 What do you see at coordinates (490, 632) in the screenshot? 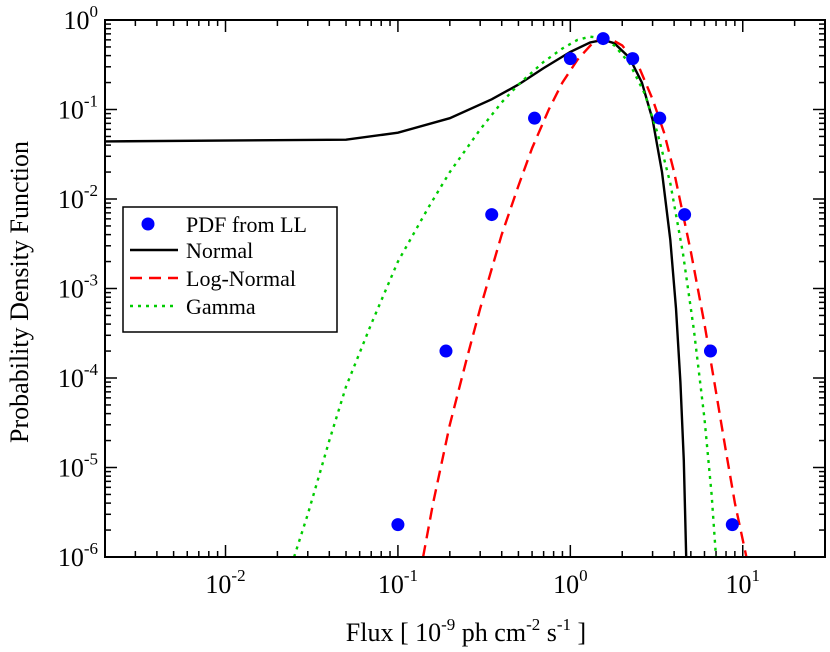
I see `x-axis-title-mid1: ph cm` at bounding box center [490, 632].